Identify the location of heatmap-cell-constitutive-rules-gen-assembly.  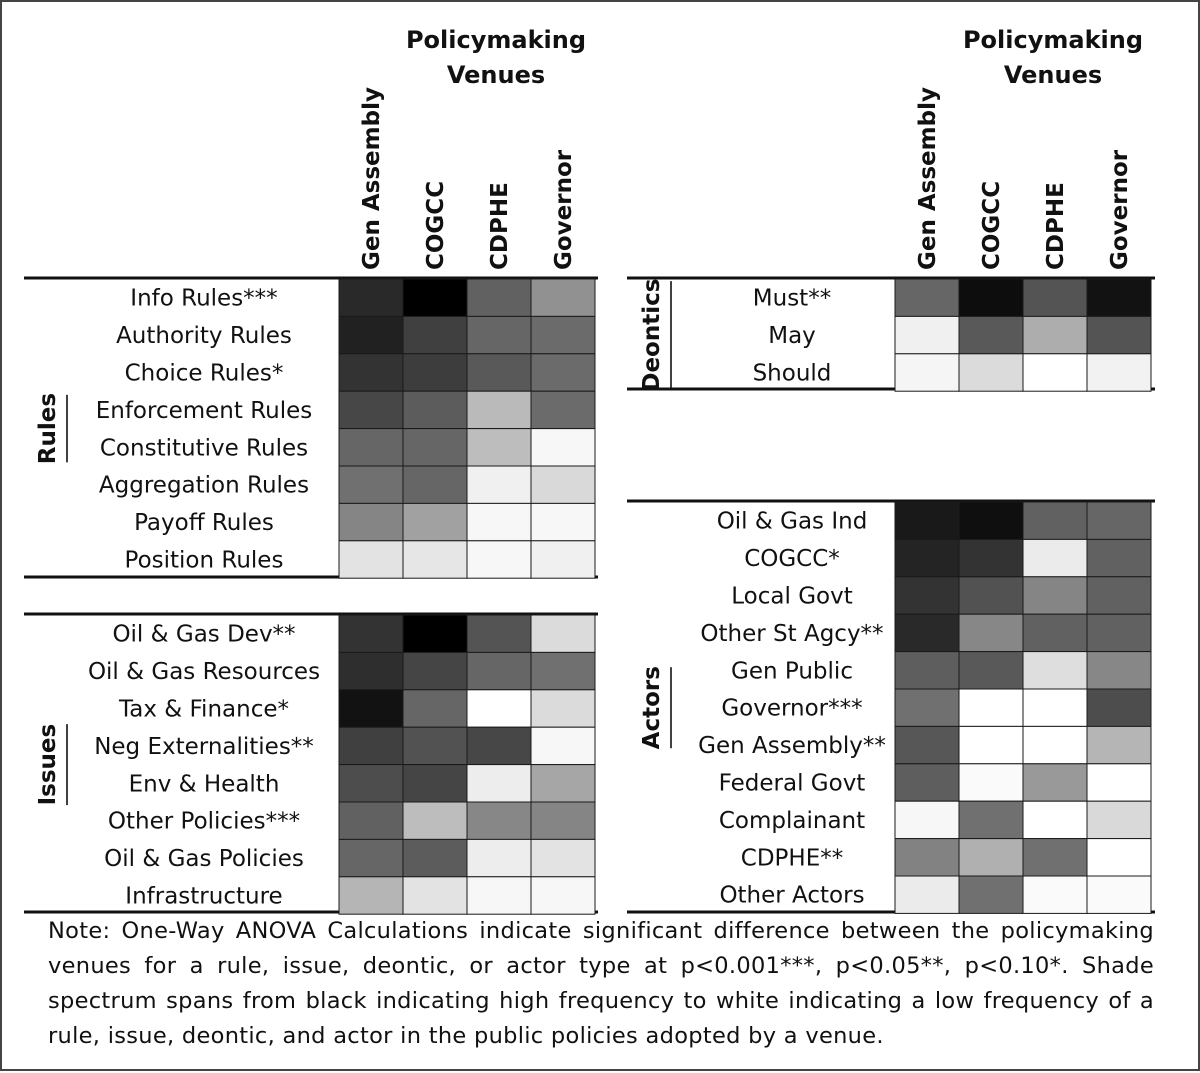
(371, 447).